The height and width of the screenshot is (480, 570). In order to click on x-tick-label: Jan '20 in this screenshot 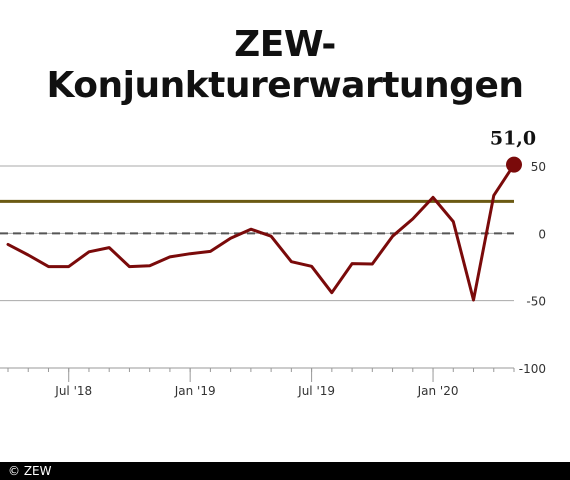, I will do `click(438, 391)`.